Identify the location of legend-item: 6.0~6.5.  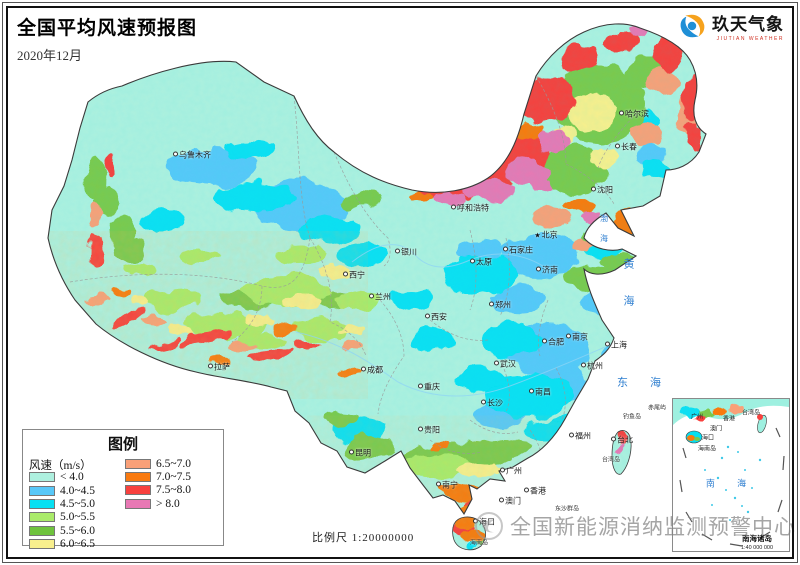
(77, 543).